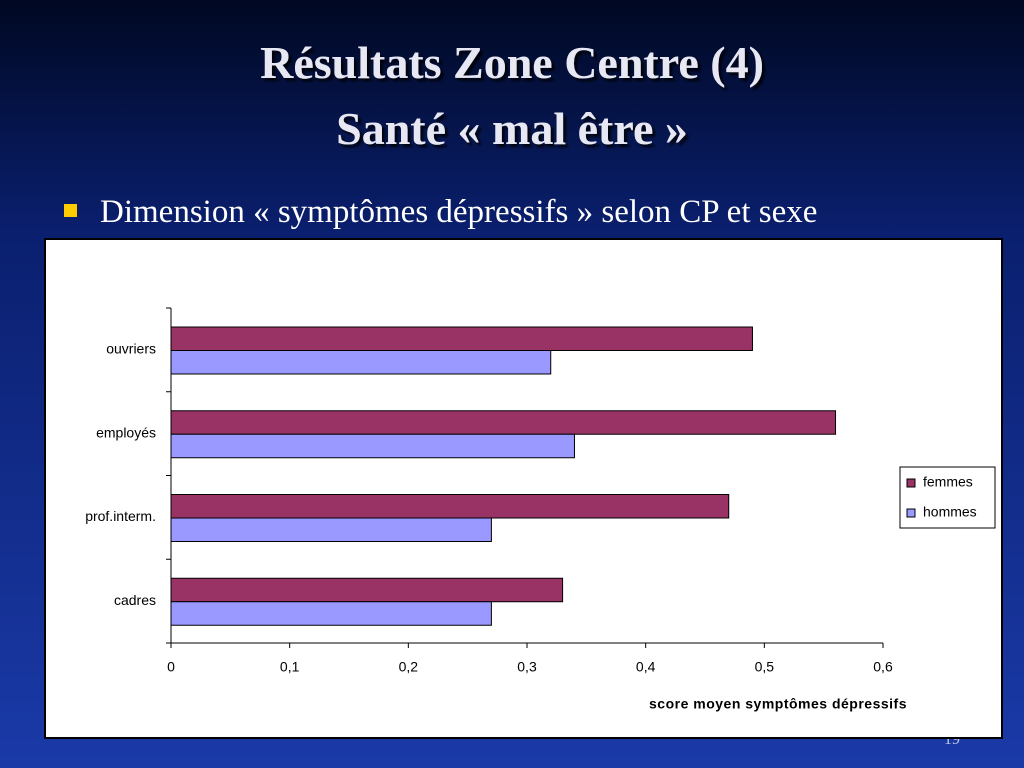 This screenshot has width=1024, height=768. What do you see at coordinates (171, 667) in the screenshot?
I see `x-tick-label: 0` at bounding box center [171, 667].